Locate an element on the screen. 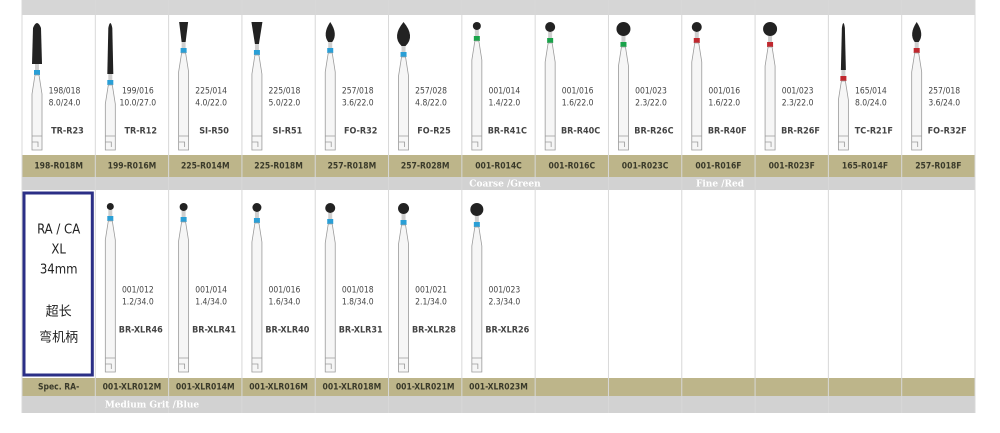 The height and width of the screenshot is (433, 1000). item-name: BR-XLR46 is located at coordinates (141, 331).